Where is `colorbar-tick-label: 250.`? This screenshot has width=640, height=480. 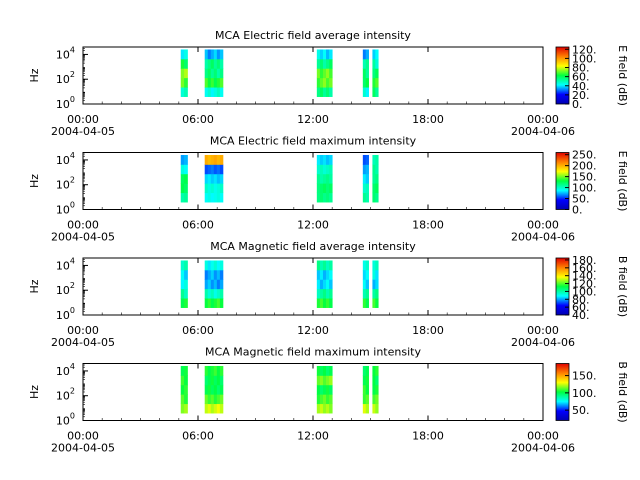
colorbar-tick-label: 250. is located at coordinates (584, 155).